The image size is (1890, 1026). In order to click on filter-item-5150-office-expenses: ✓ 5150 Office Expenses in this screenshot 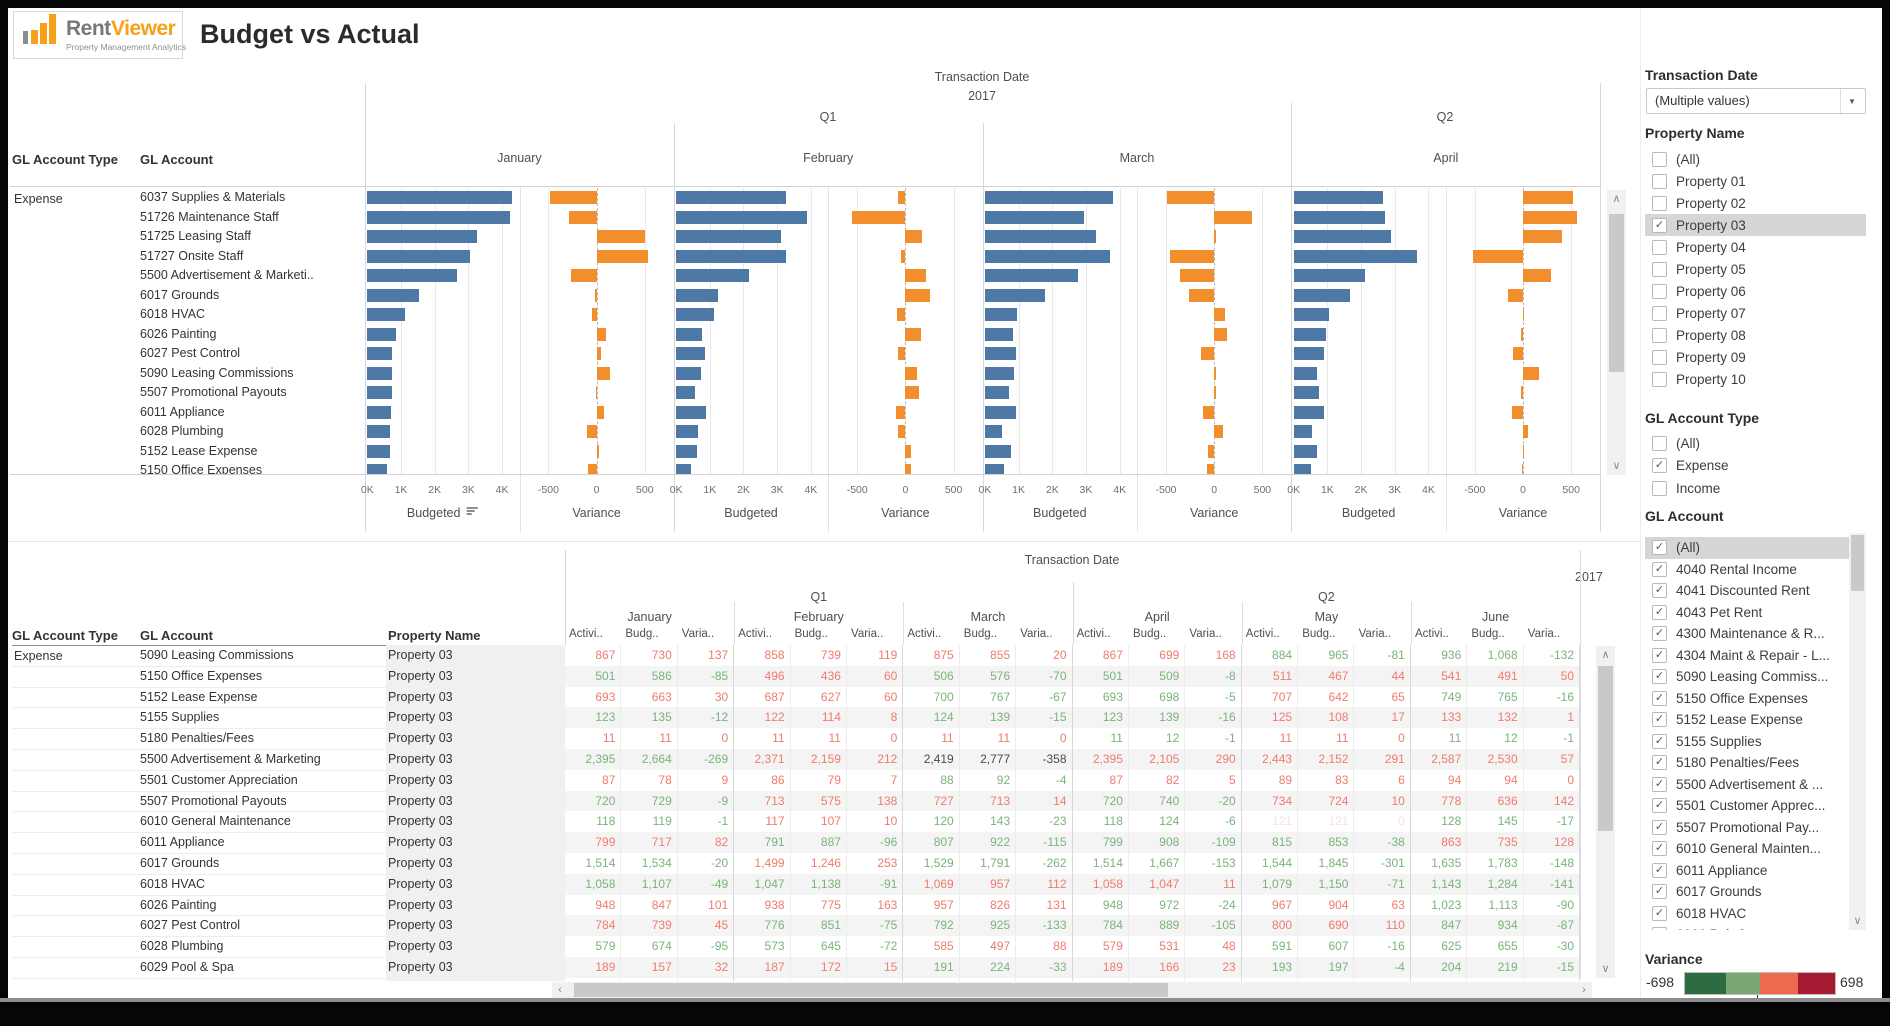, I will do `click(1747, 699)`.